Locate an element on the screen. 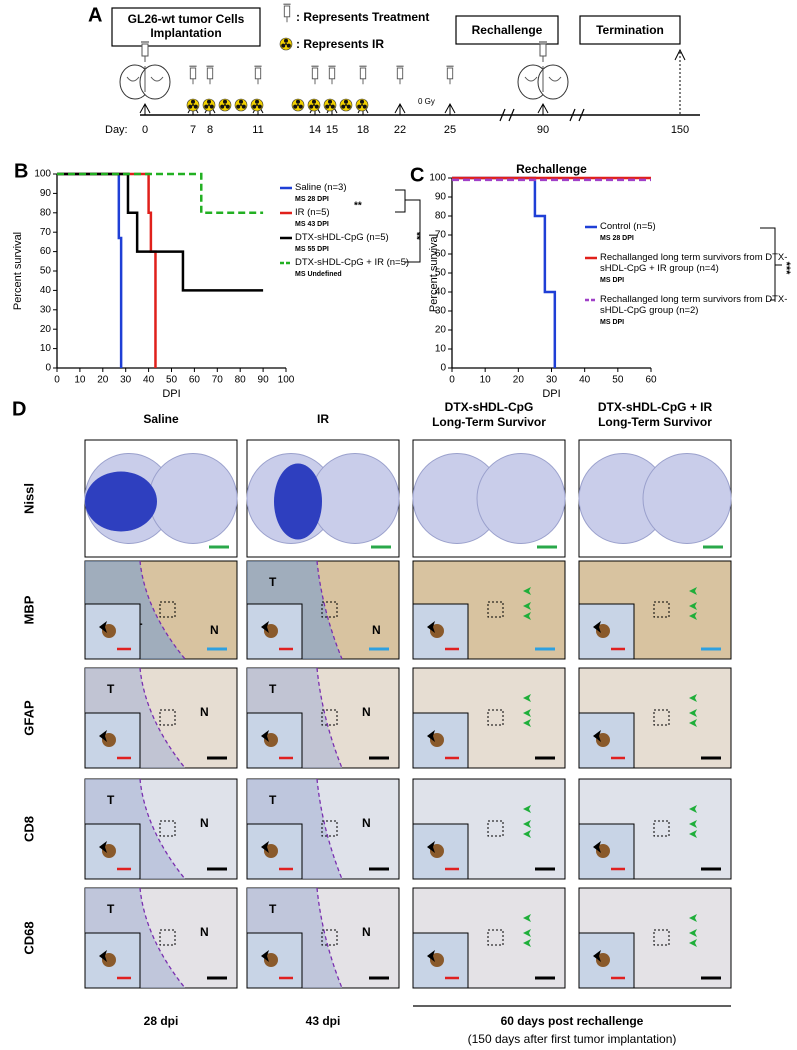 This screenshot has width=797, height=1050. day-tick-label: 25 is located at coordinates (450, 130).